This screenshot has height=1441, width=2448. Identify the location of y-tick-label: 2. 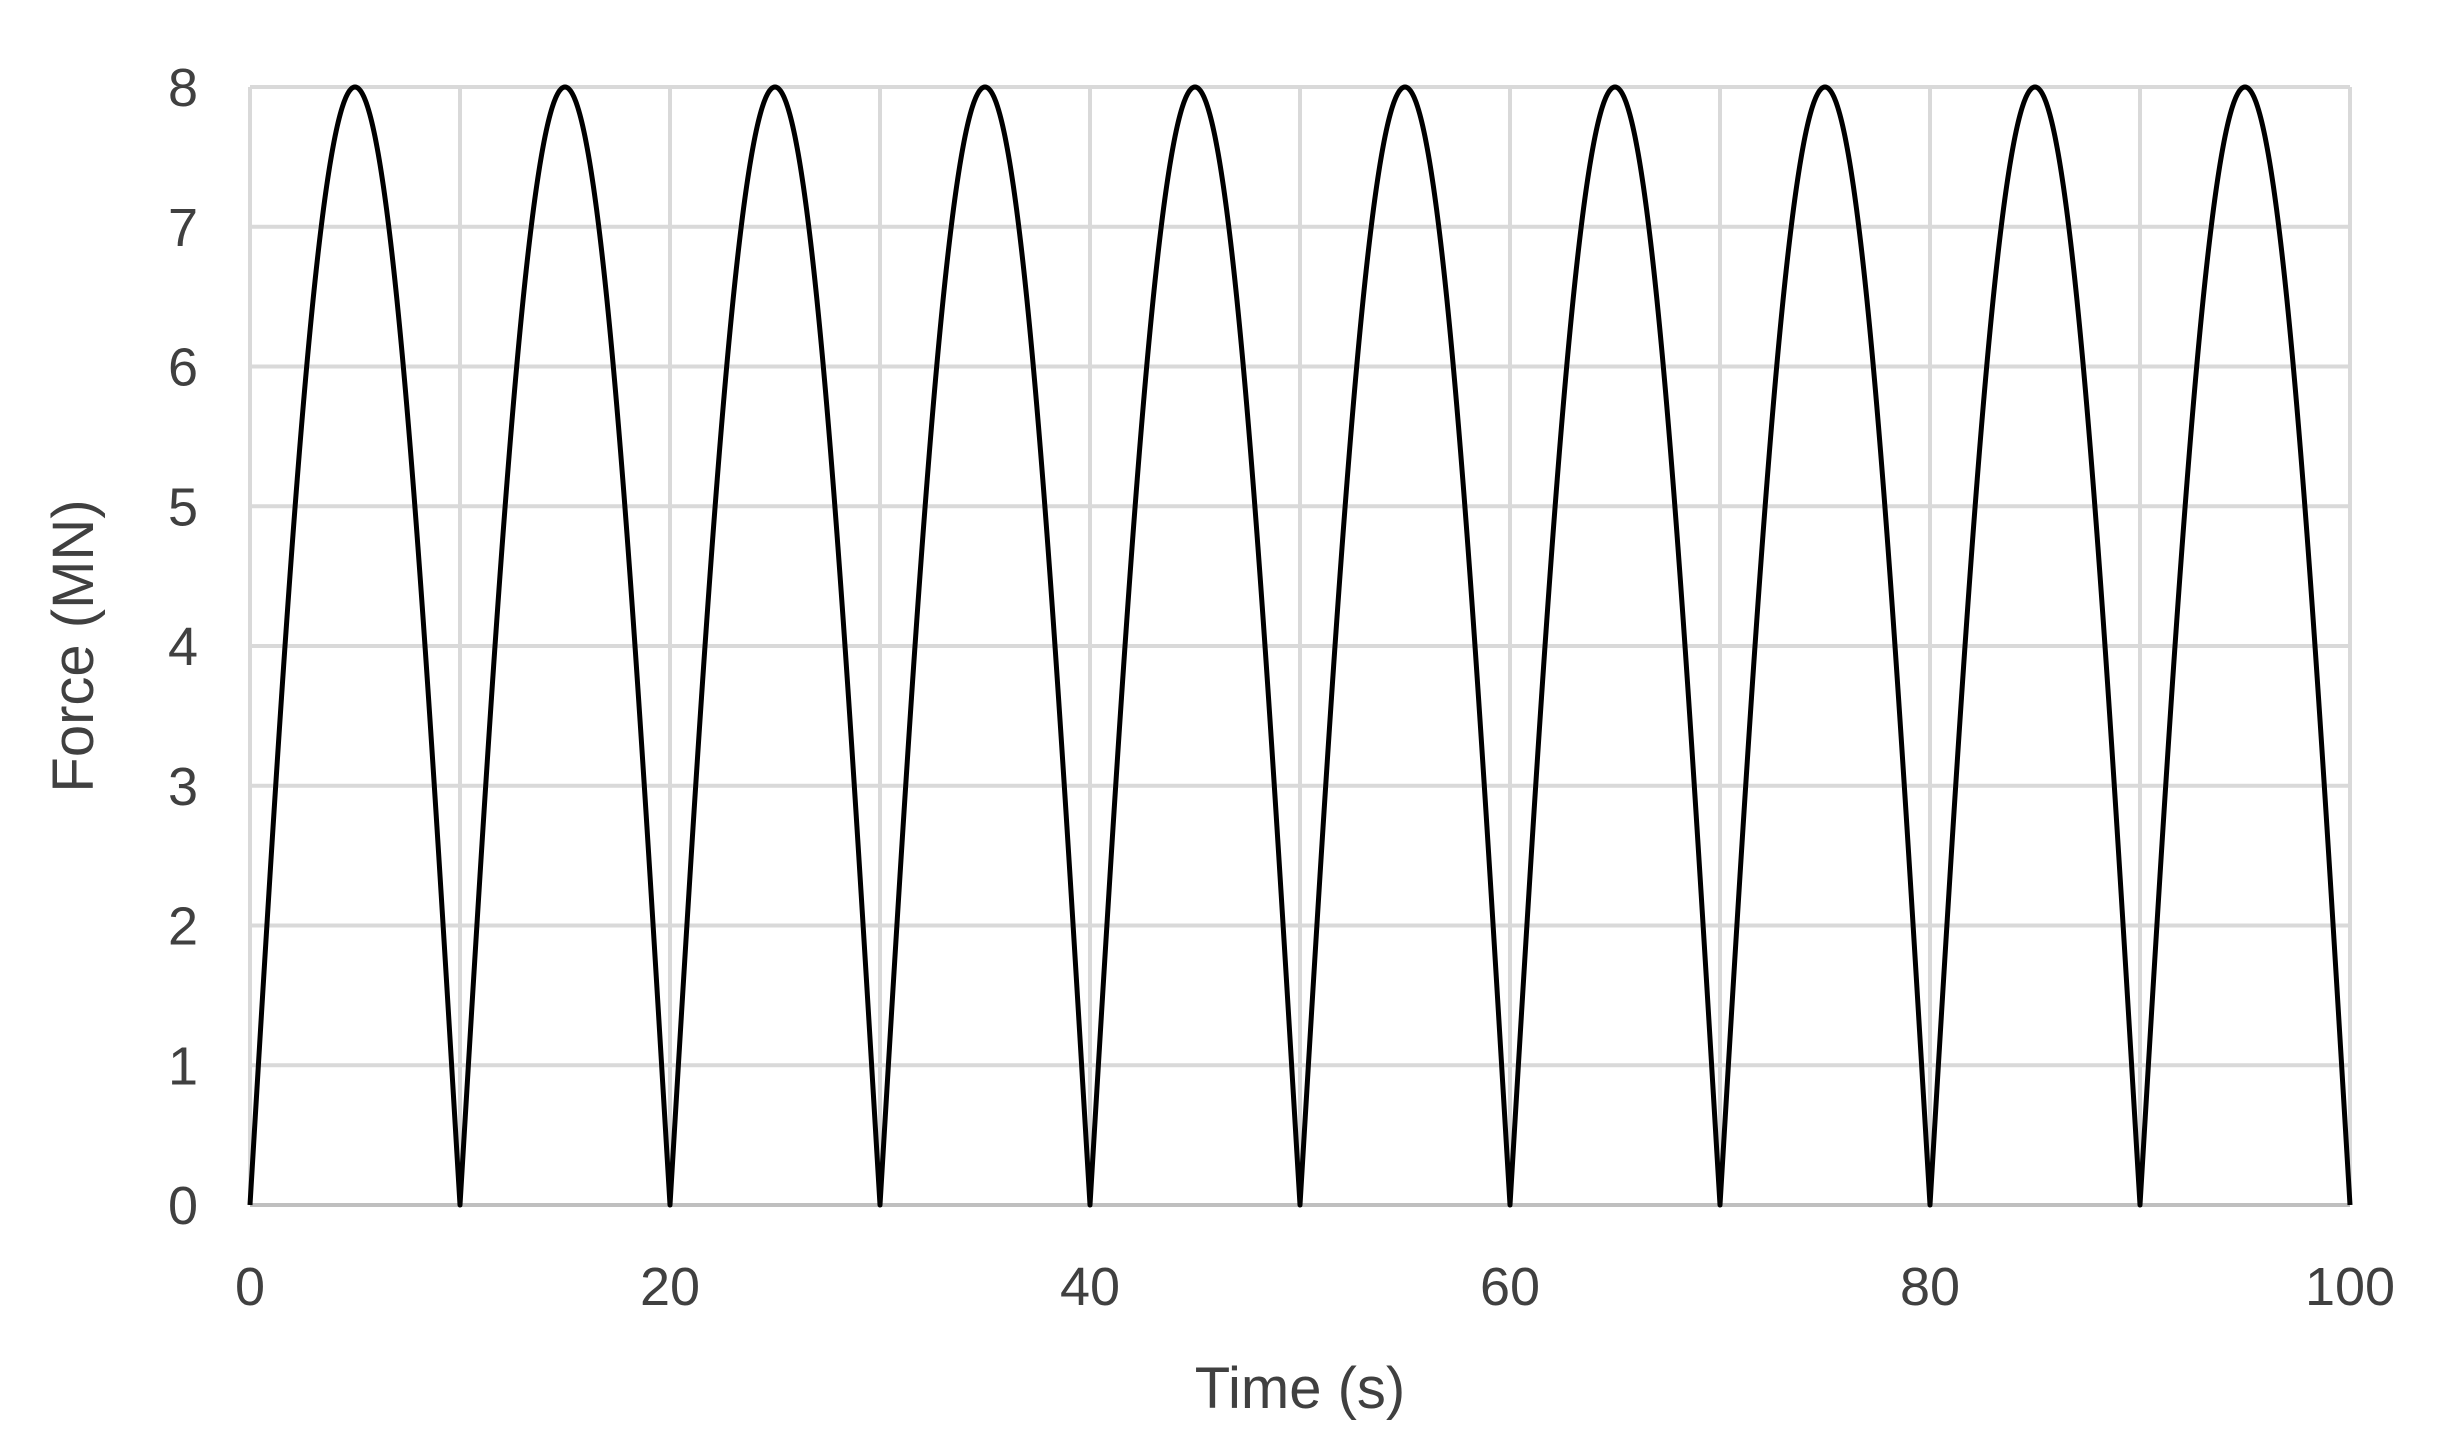
(183, 927).